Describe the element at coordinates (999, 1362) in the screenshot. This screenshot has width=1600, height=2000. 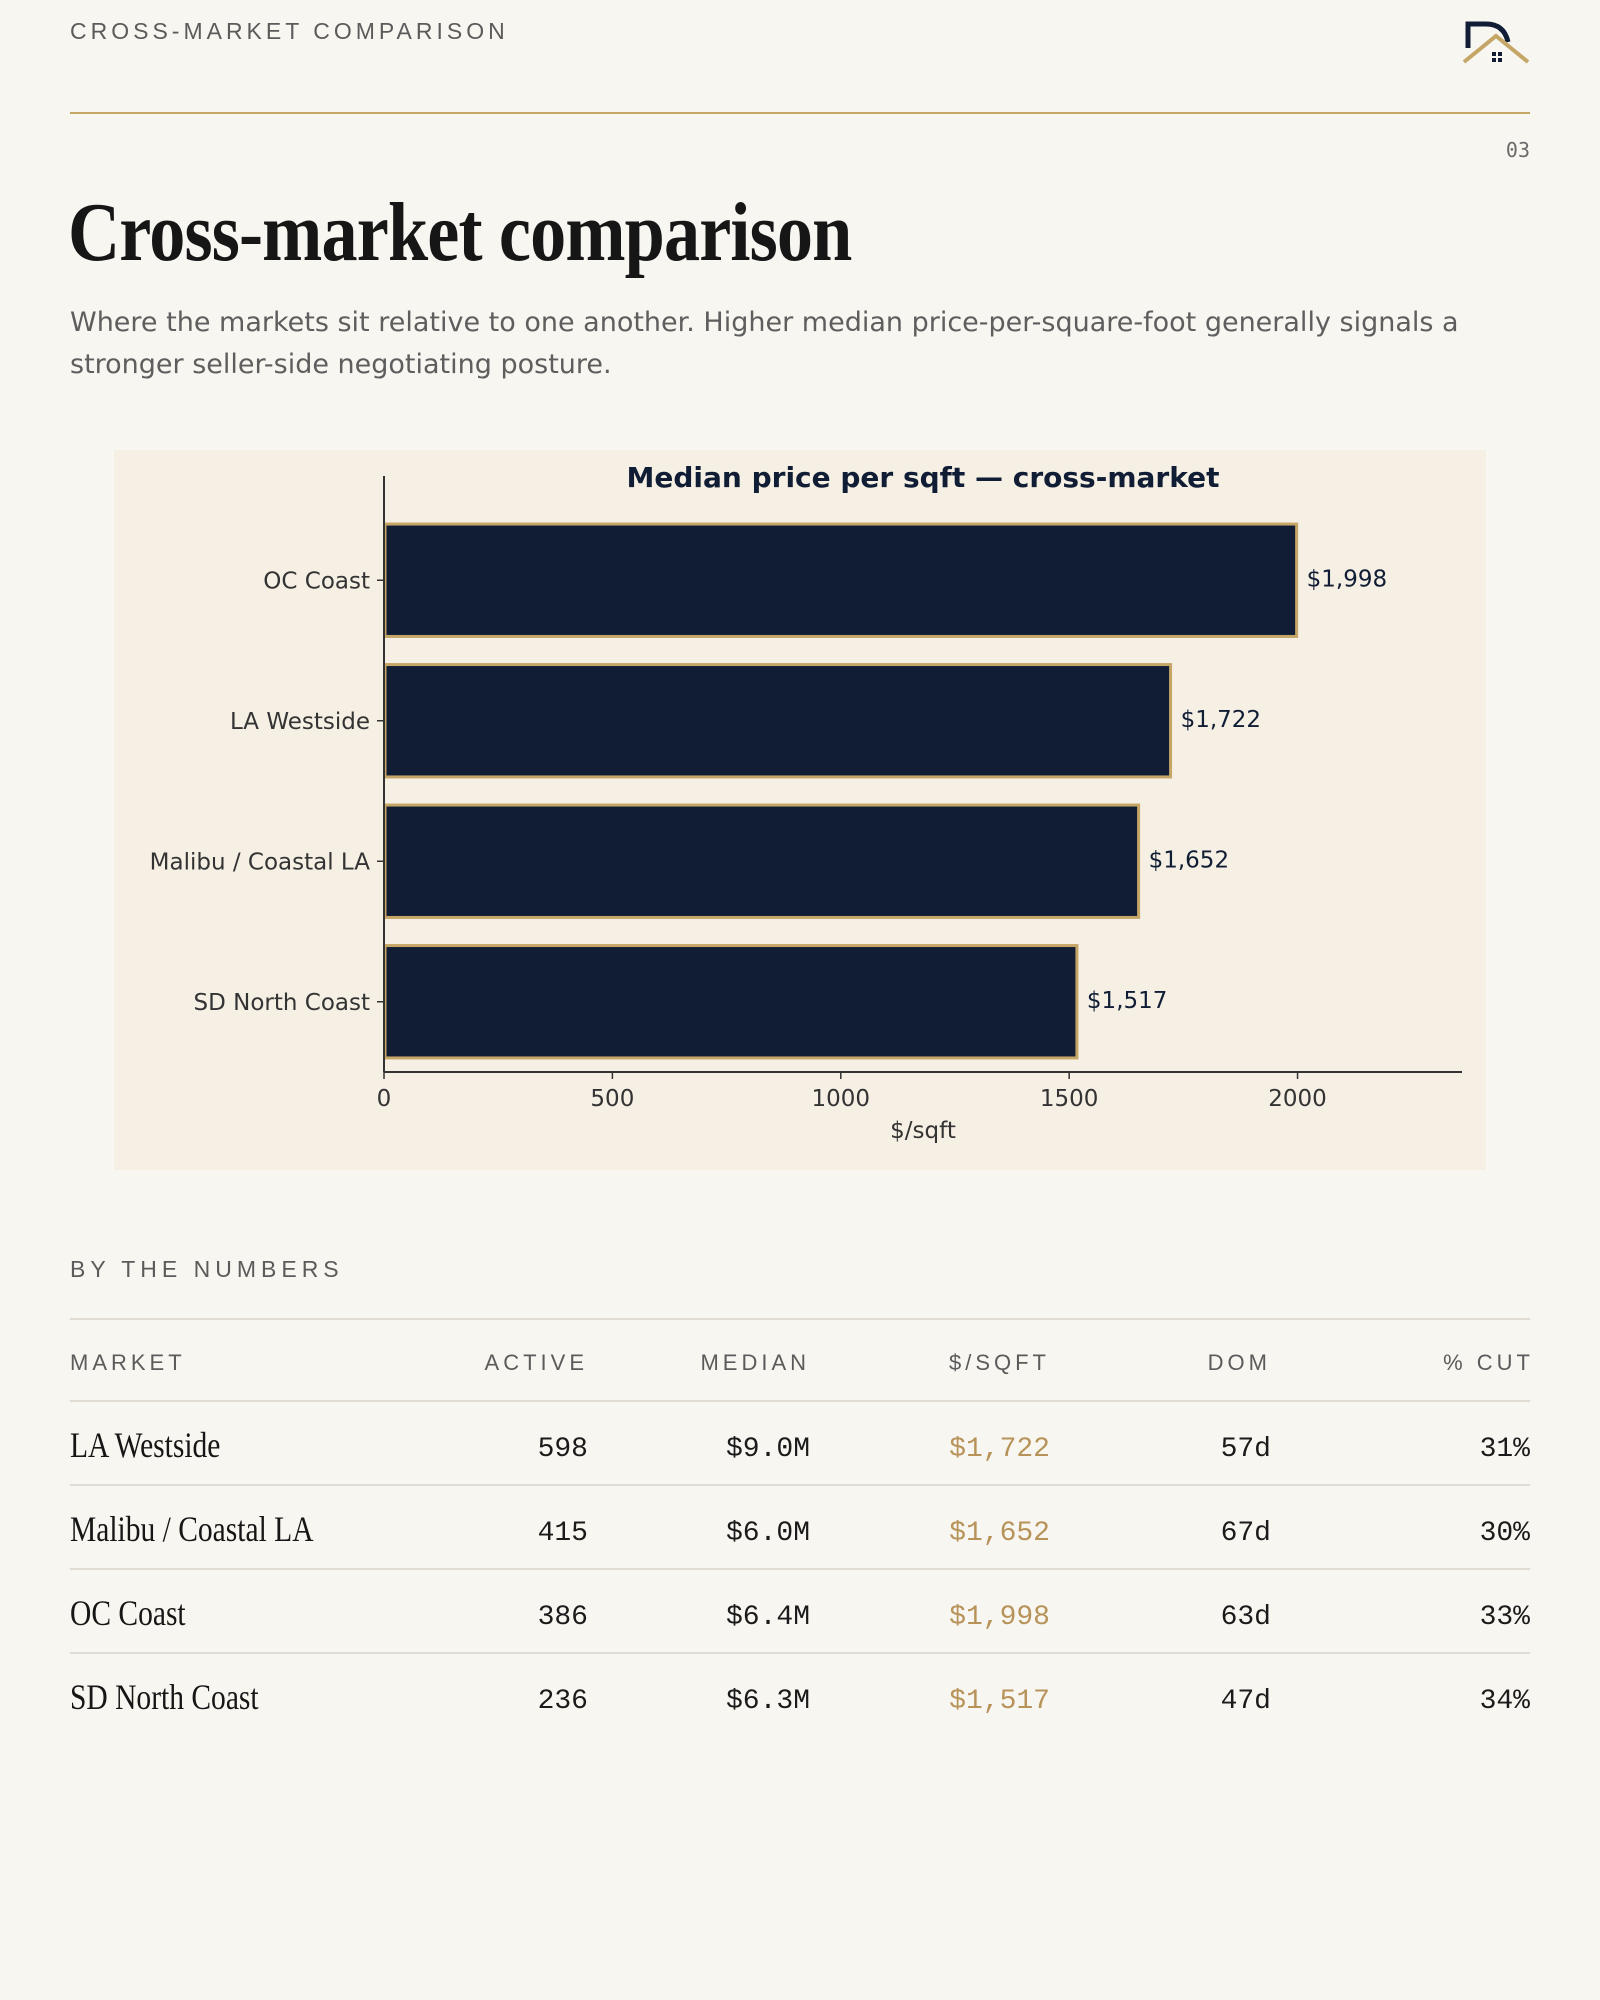
I see `header-ppsf: $/SQFT` at that location.